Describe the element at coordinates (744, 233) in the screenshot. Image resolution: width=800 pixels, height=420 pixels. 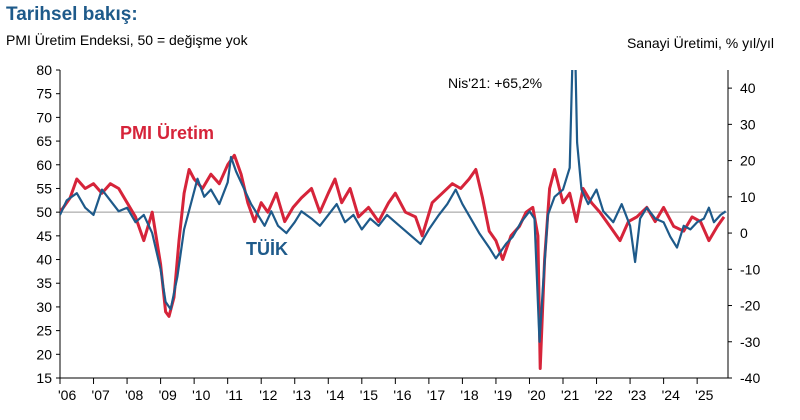
I see `right-tick-label: 0` at that location.